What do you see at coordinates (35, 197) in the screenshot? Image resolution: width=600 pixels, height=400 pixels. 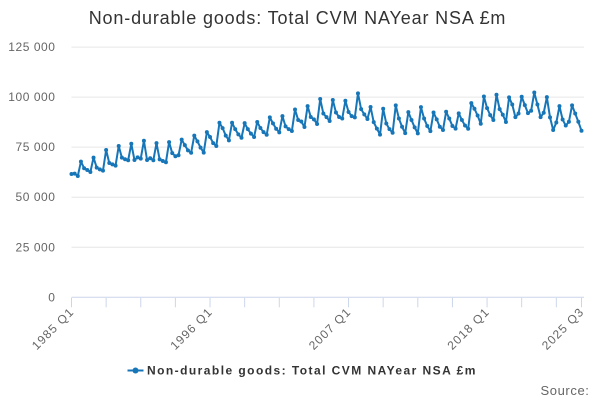 I see `svg-text: 50 000` at bounding box center [35, 197].